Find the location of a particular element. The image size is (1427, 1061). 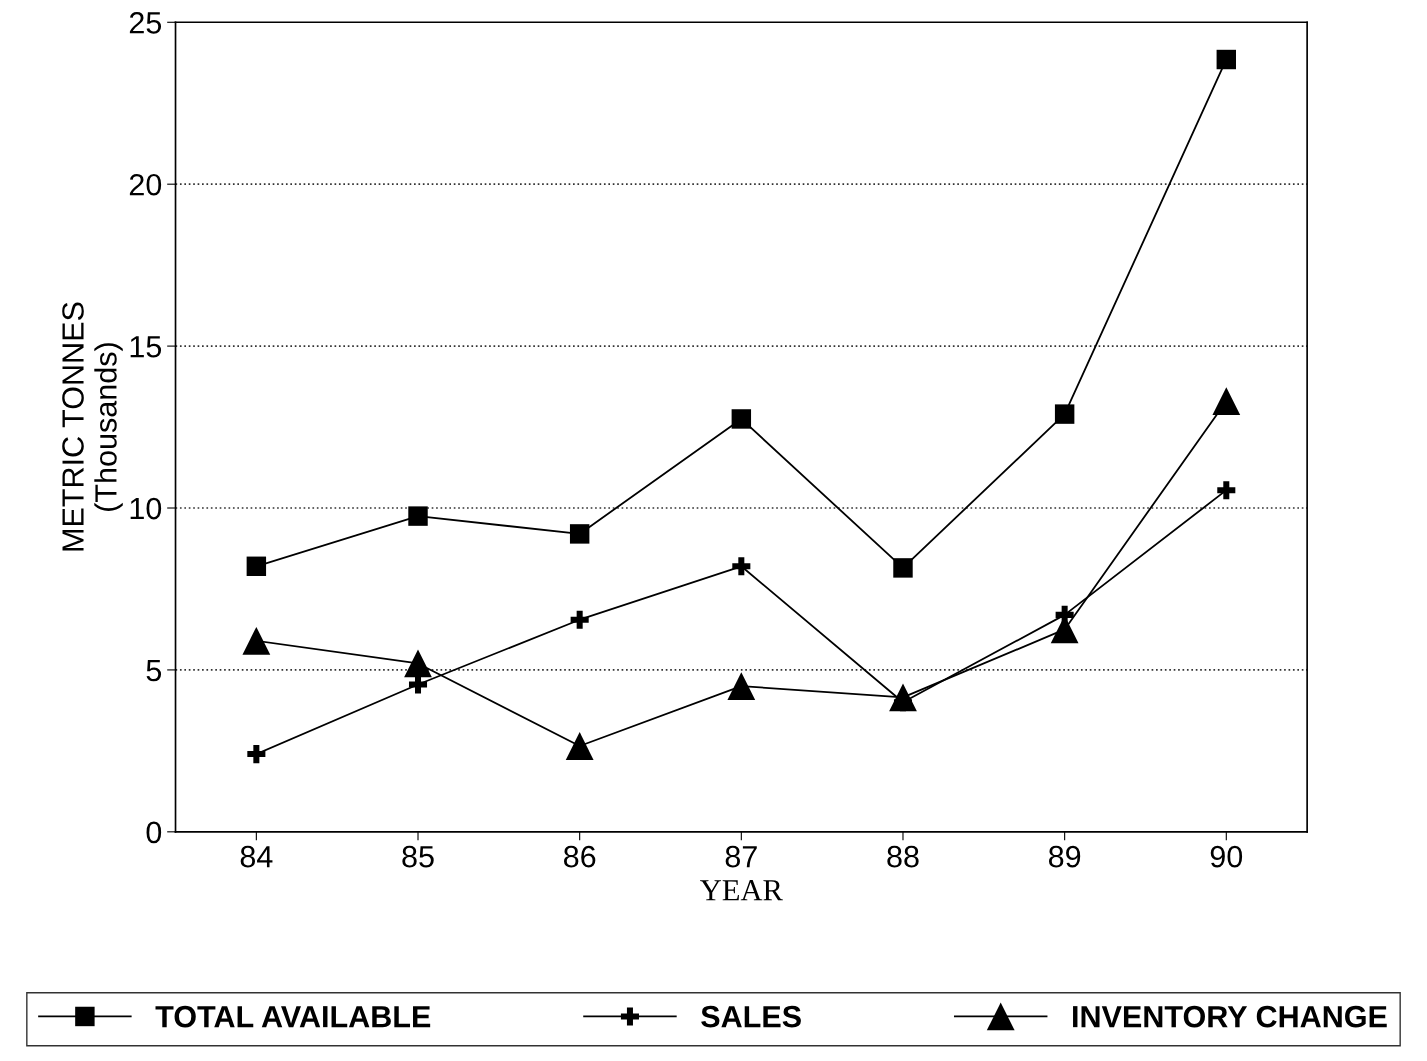

legend-label: TOTAL AVAILABLE is located at coordinates (293, 1016).